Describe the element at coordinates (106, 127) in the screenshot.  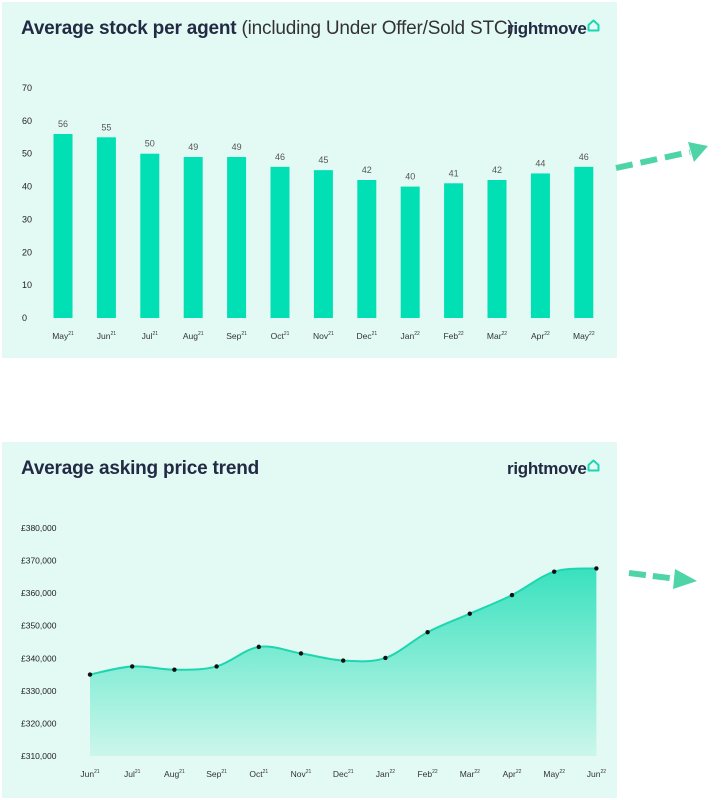
I see `data-label: 55` at that location.